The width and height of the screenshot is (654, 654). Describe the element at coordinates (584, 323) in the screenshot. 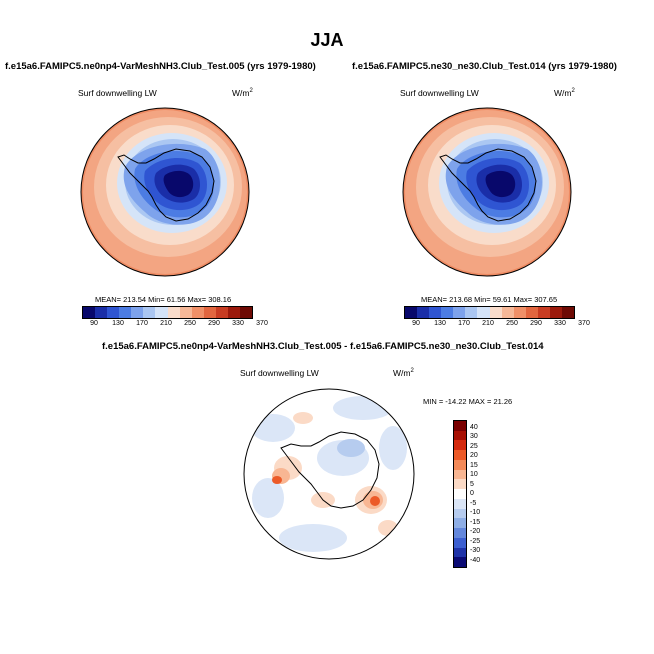

I see `panel2-colorbar-tick: 370` at that location.